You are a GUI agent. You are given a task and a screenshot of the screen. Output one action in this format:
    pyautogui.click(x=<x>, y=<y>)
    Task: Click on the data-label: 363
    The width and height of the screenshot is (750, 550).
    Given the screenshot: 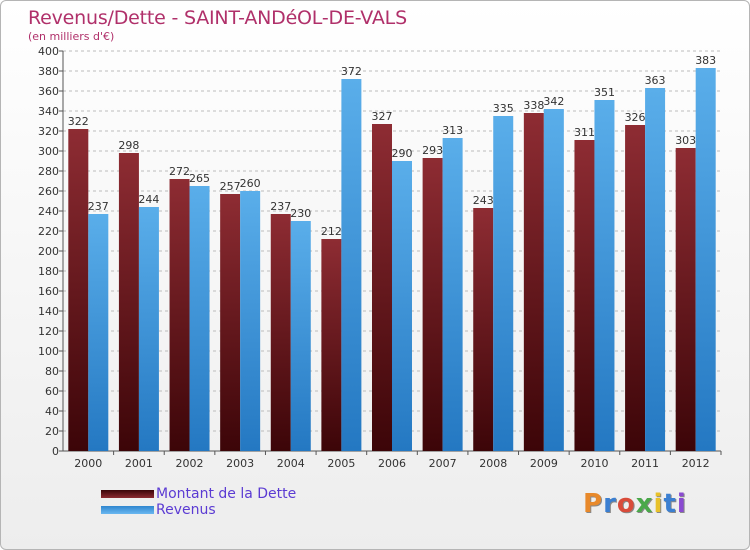 What is the action you would take?
    pyautogui.click(x=655, y=80)
    